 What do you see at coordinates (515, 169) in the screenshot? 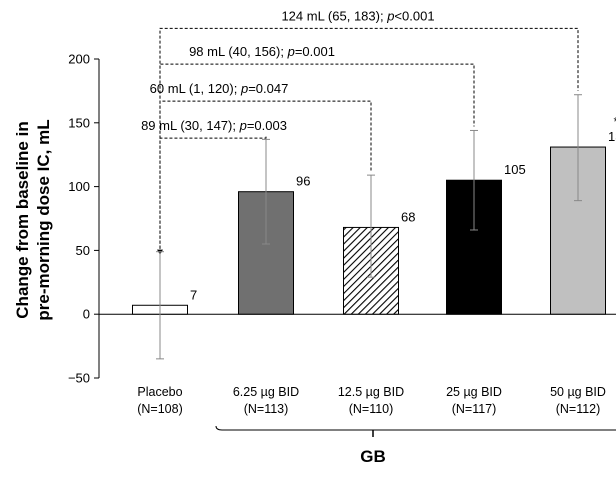
I see `value-label: 105` at bounding box center [515, 169].